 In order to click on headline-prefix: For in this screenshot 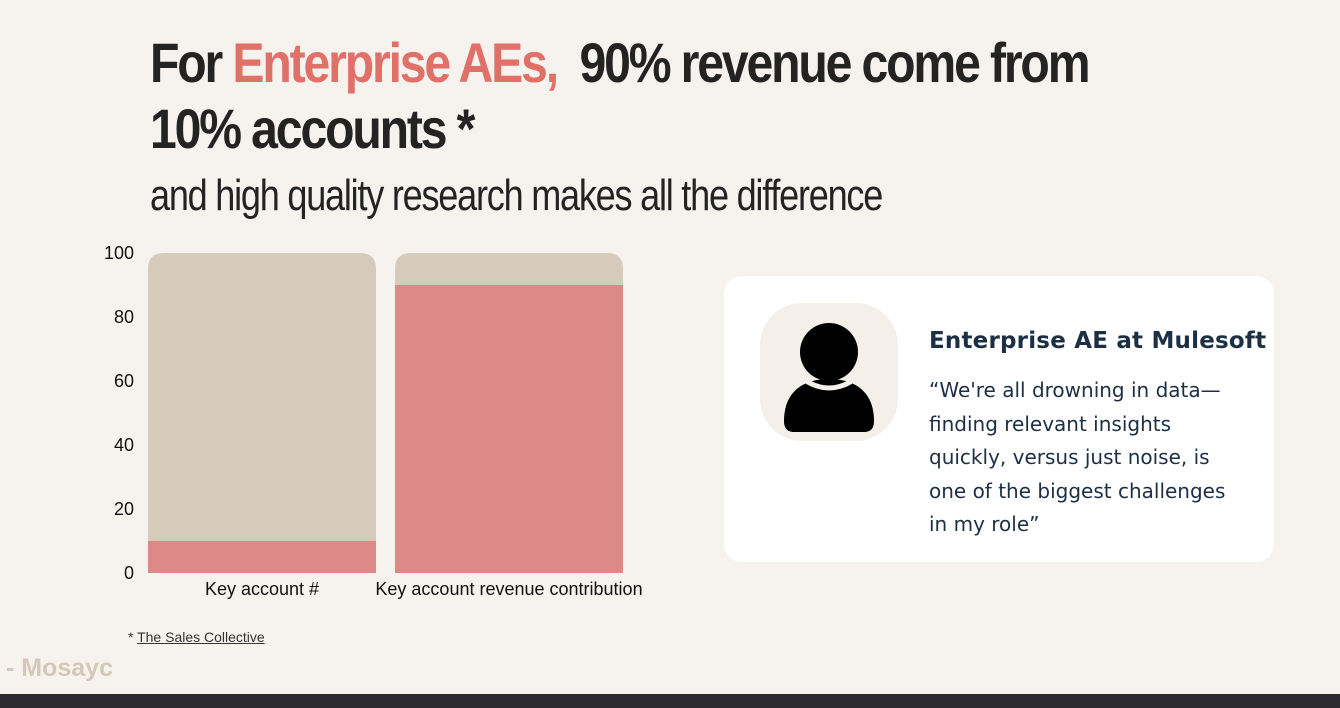, I will do `click(191, 62)`.